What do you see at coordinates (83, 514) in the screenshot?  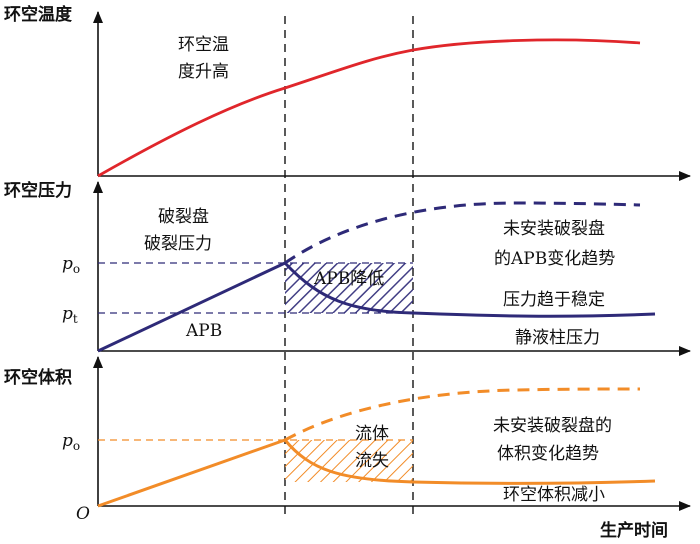 I see `origin-label: O` at bounding box center [83, 514].